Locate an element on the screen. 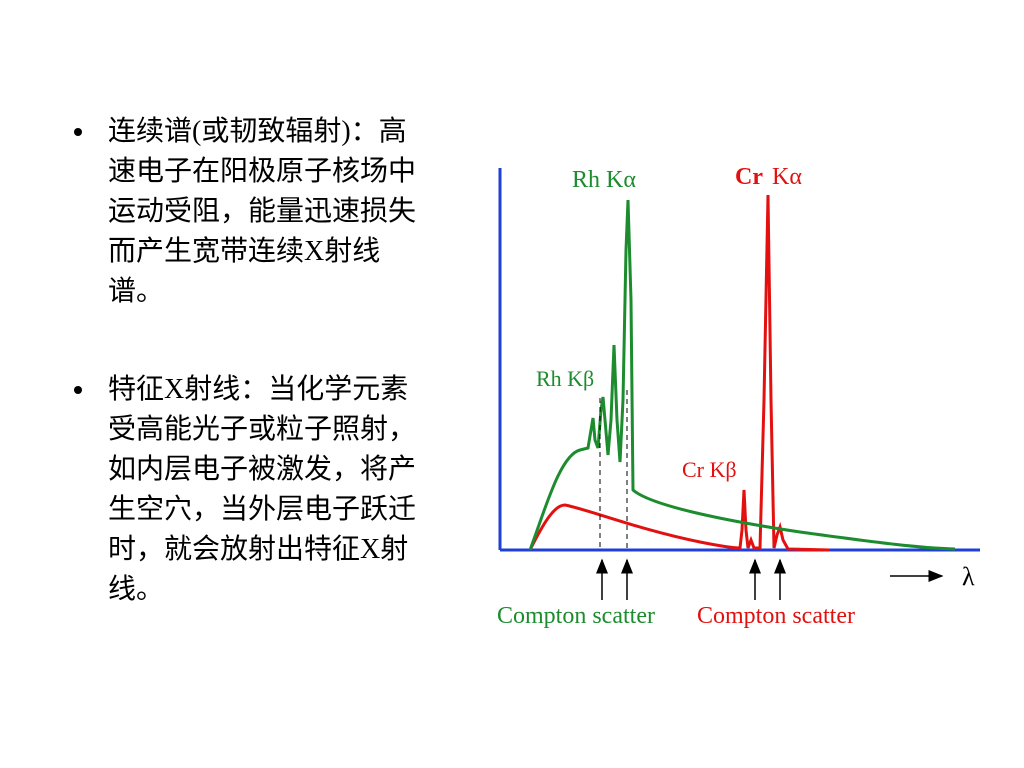 The image size is (1024, 768). text-line: 时，就会放射出特征X射 is located at coordinates (258, 549).